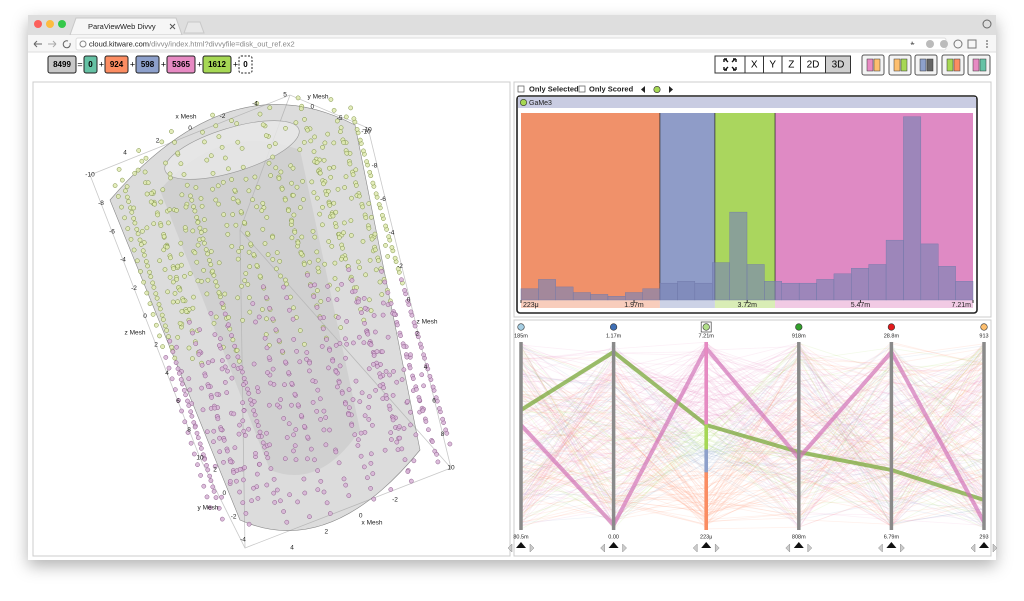  I want to click on forward-button, so click(52, 44).